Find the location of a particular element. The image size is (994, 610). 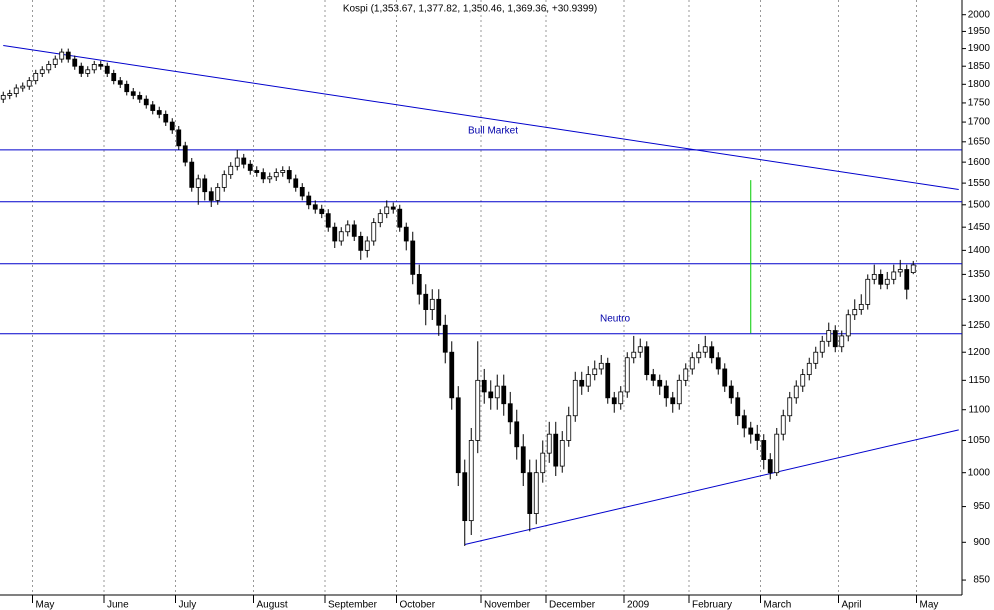

annotation: Bull Market is located at coordinates (493, 131).